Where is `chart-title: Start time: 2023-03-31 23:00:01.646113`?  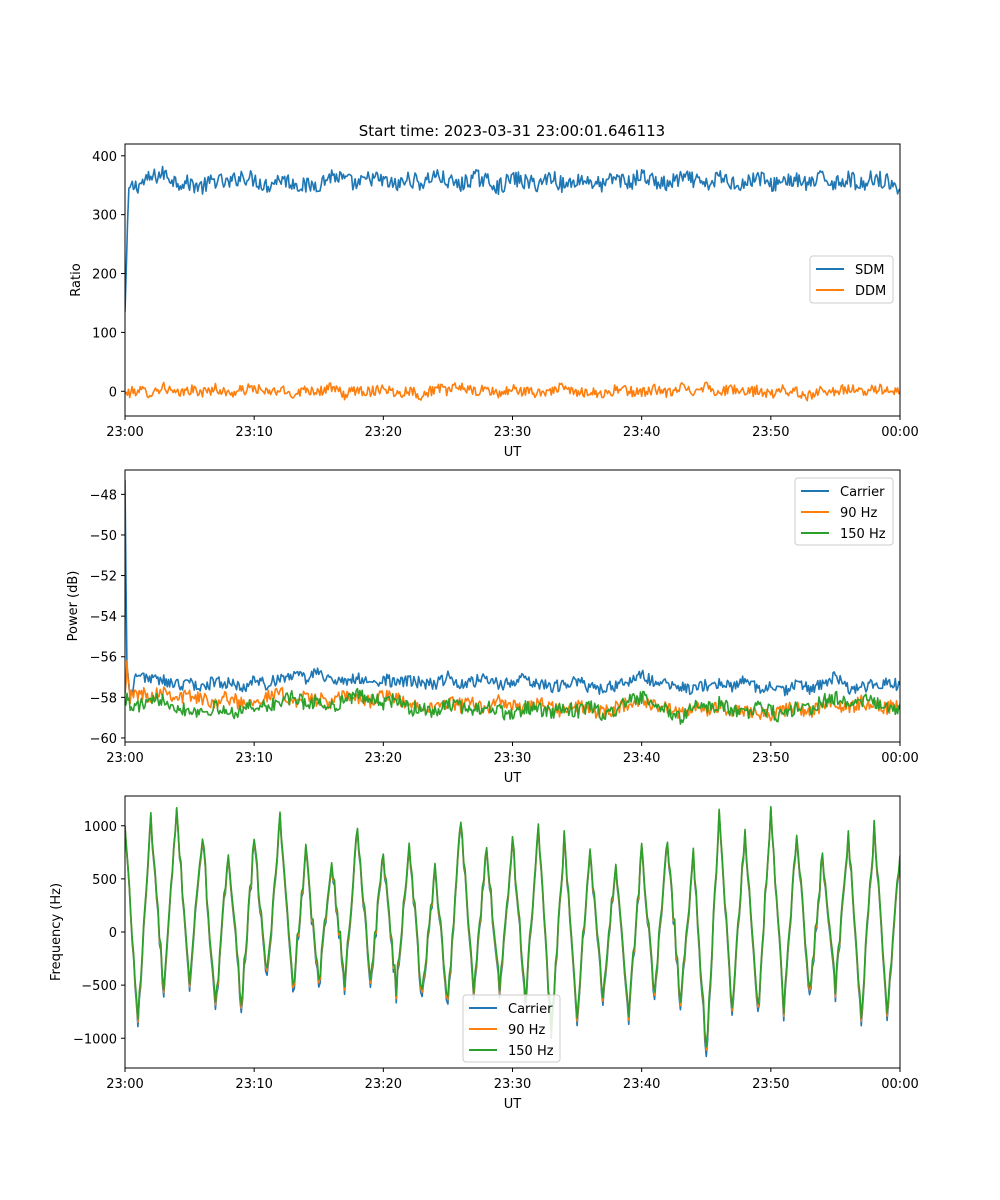
chart-title: Start time: 2023-03-31 23:00:01.646113 is located at coordinates (512, 131).